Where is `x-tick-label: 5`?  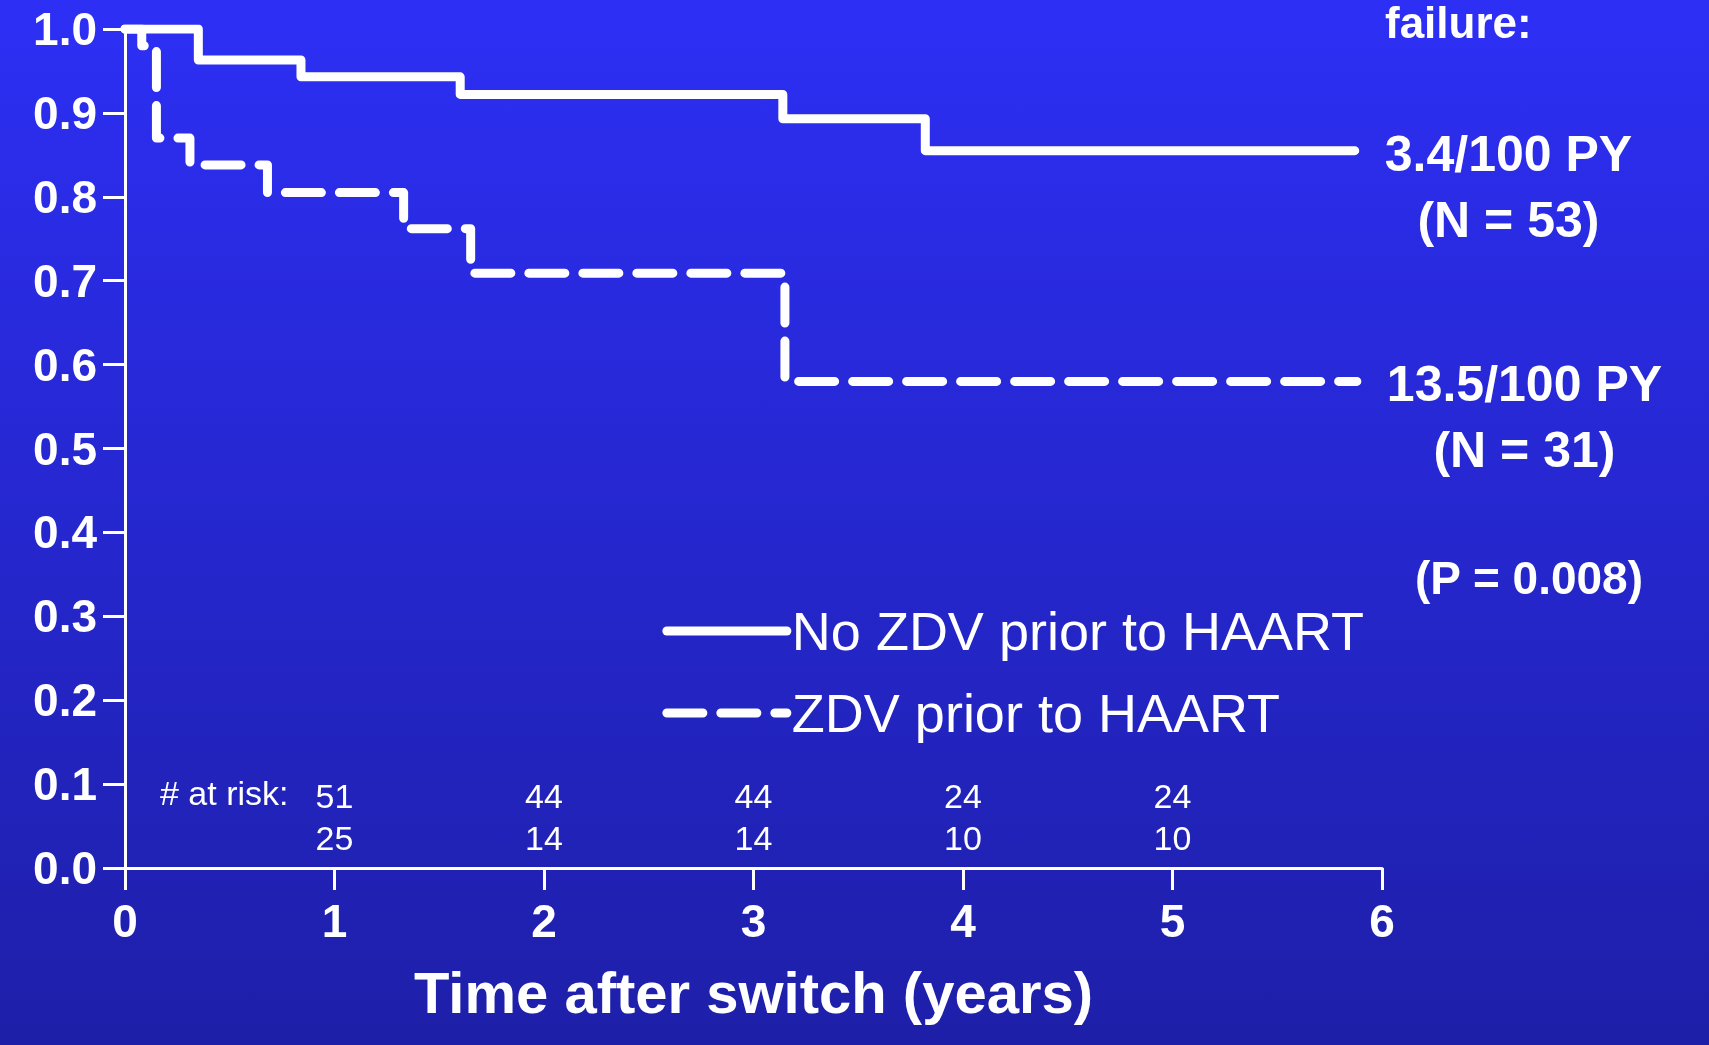 x-tick-label: 5 is located at coordinates (1172, 921).